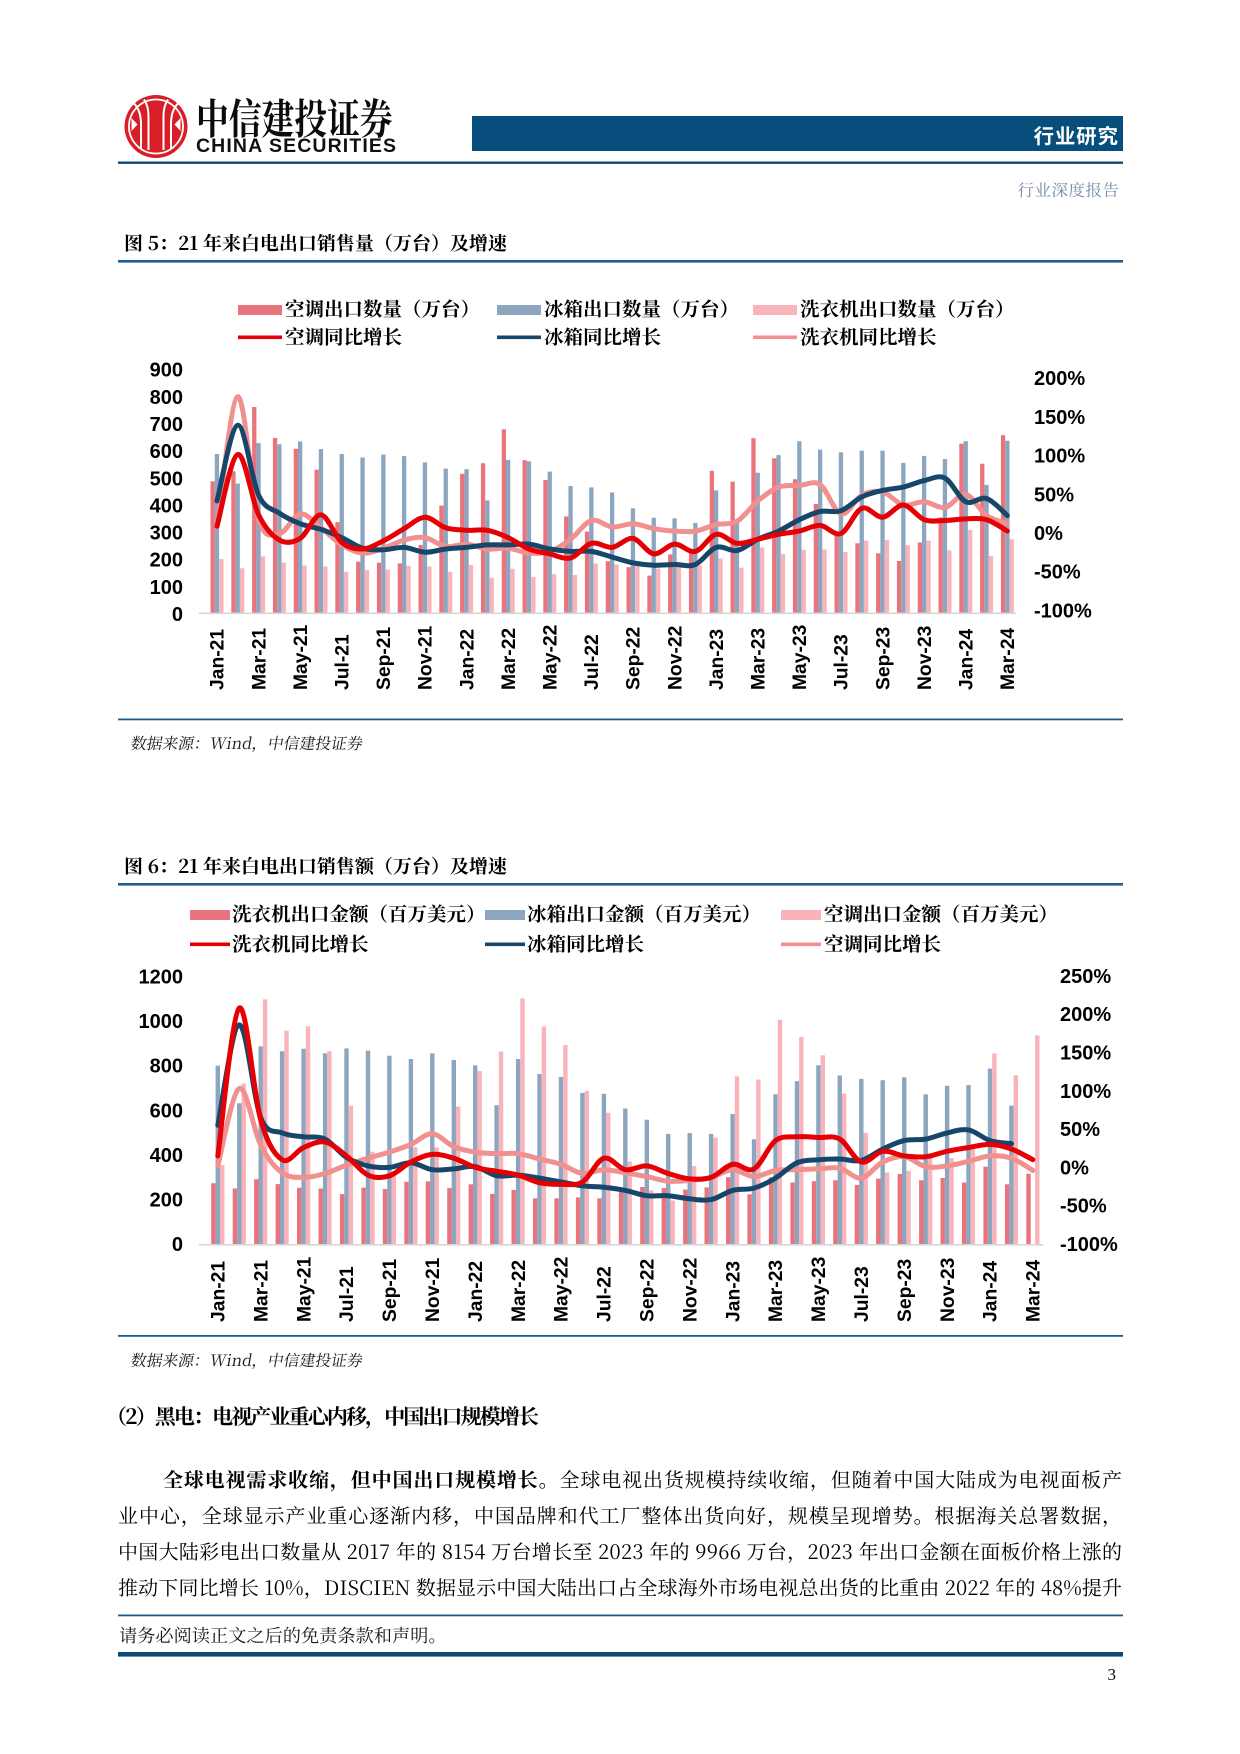 Image resolution: width=1240 pixels, height=1754 pixels. What do you see at coordinates (166, 479) in the screenshot?
I see `svg-text: 500` at bounding box center [166, 479].